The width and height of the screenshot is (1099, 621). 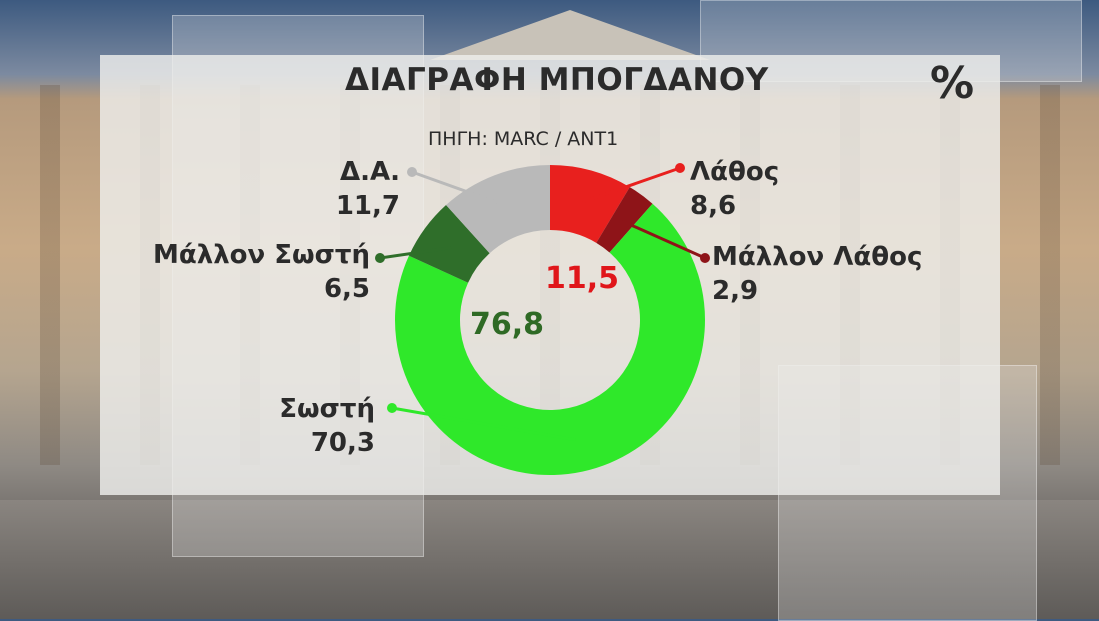 What do you see at coordinates (312, 426) in the screenshot?
I see `slice-label-sosti: Σωστή 70,3` at bounding box center [312, 426].